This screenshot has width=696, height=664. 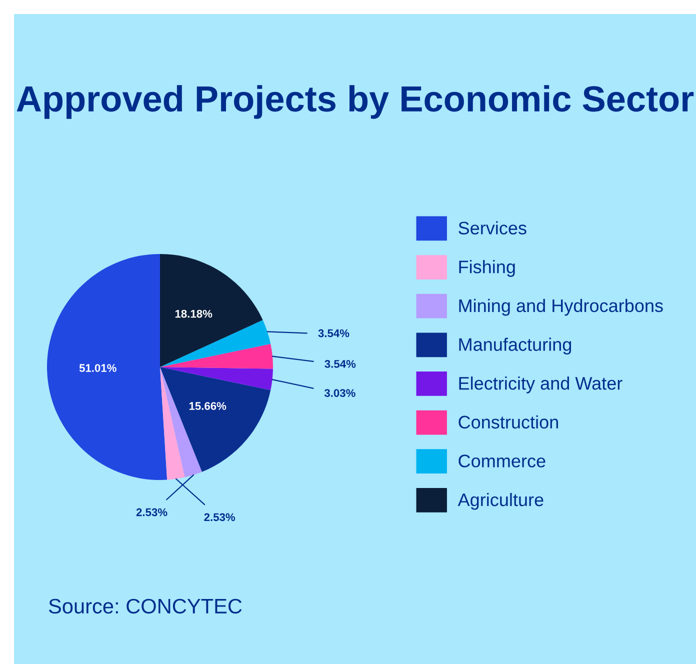 I want to click on legend-label: Electricity and Water, so click(x=540, y=385).